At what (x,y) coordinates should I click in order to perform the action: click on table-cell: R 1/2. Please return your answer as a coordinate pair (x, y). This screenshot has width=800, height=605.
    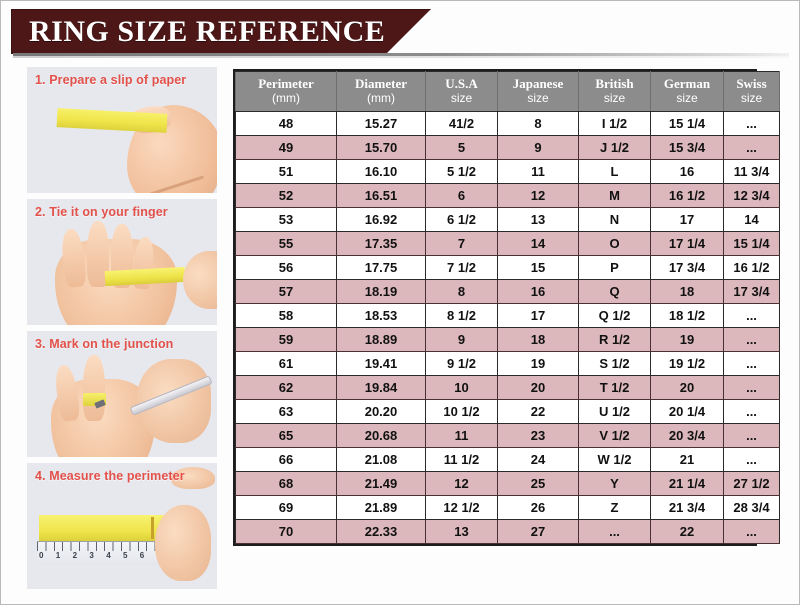
    Looking at the image, I should click on (614, 339).